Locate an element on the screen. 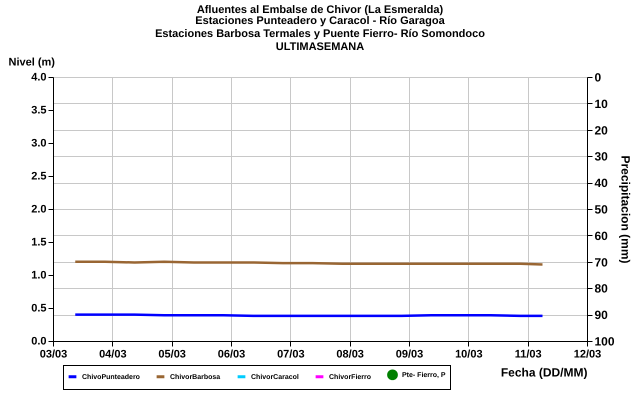 The image size is (640, 408). y-tick-label: 2.5 is located at coordinates (38, 176).